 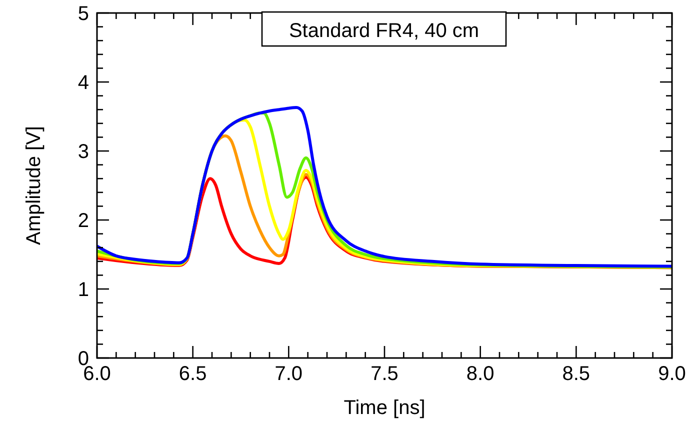 I want to click on y-axis-title: Amplitude [V], so click(x=34, y=185).